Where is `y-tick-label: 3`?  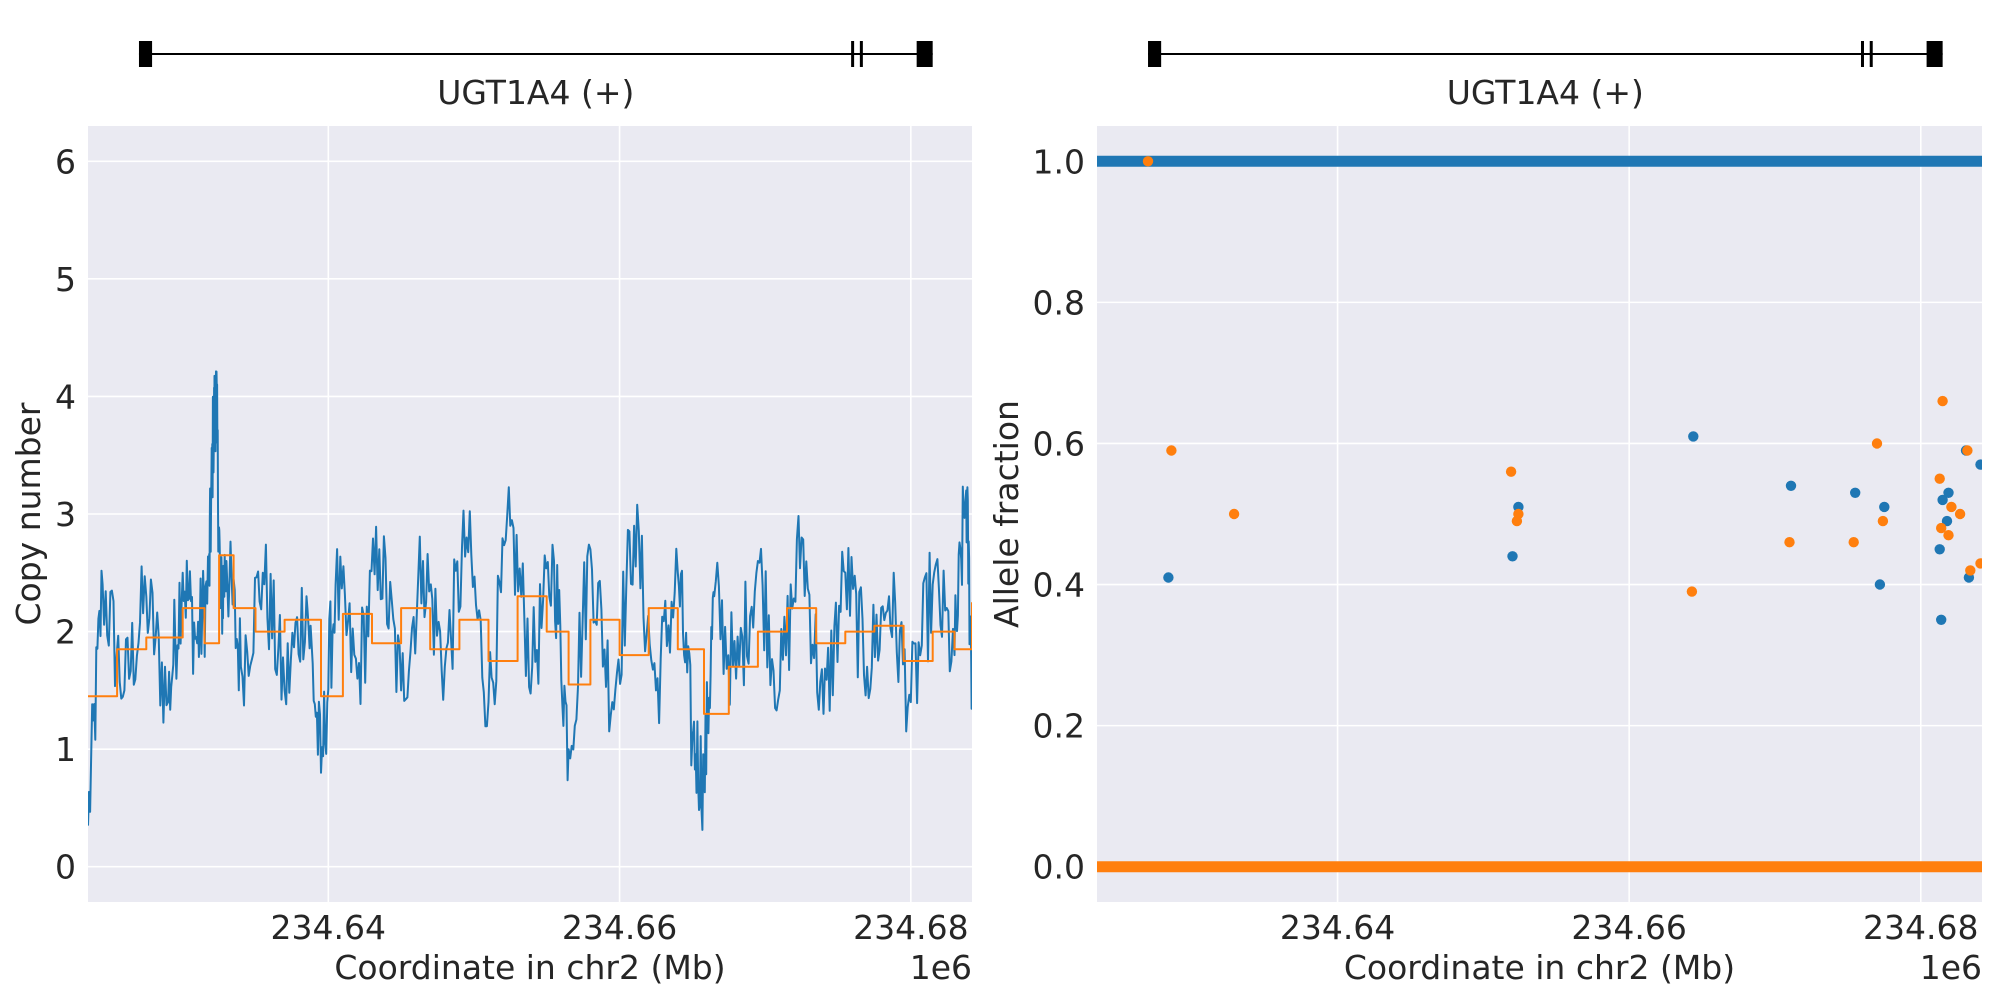
y-tick-label: 3 is located at coordinates (65, 514).